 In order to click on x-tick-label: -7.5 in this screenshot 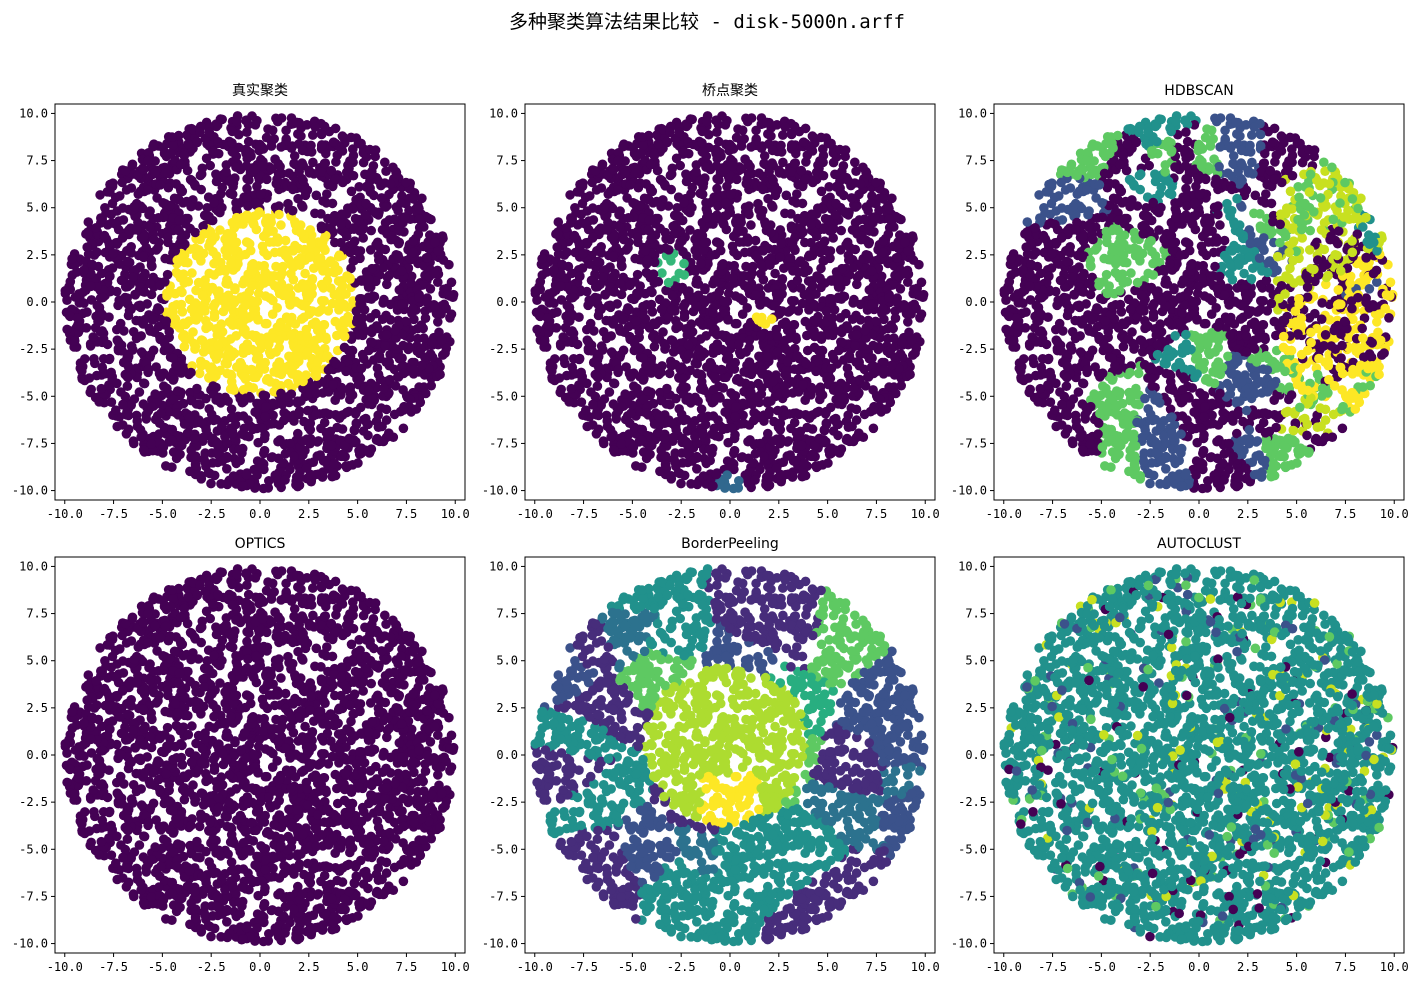, I will do `click(113, 514)`.